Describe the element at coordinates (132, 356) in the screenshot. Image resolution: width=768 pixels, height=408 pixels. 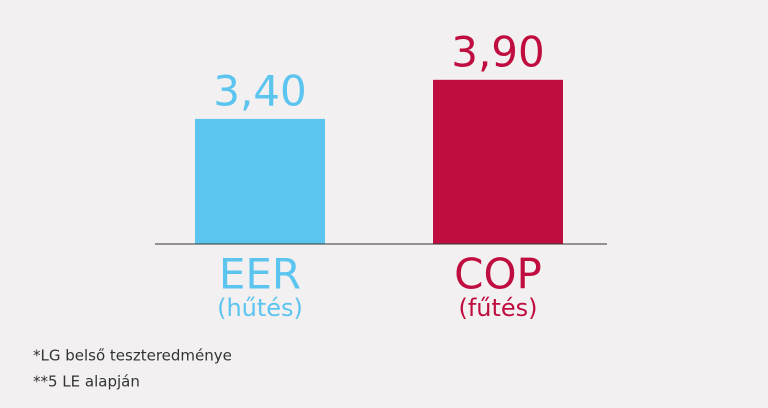
I see `footnote: *LG belső teszteredménye` at that location.